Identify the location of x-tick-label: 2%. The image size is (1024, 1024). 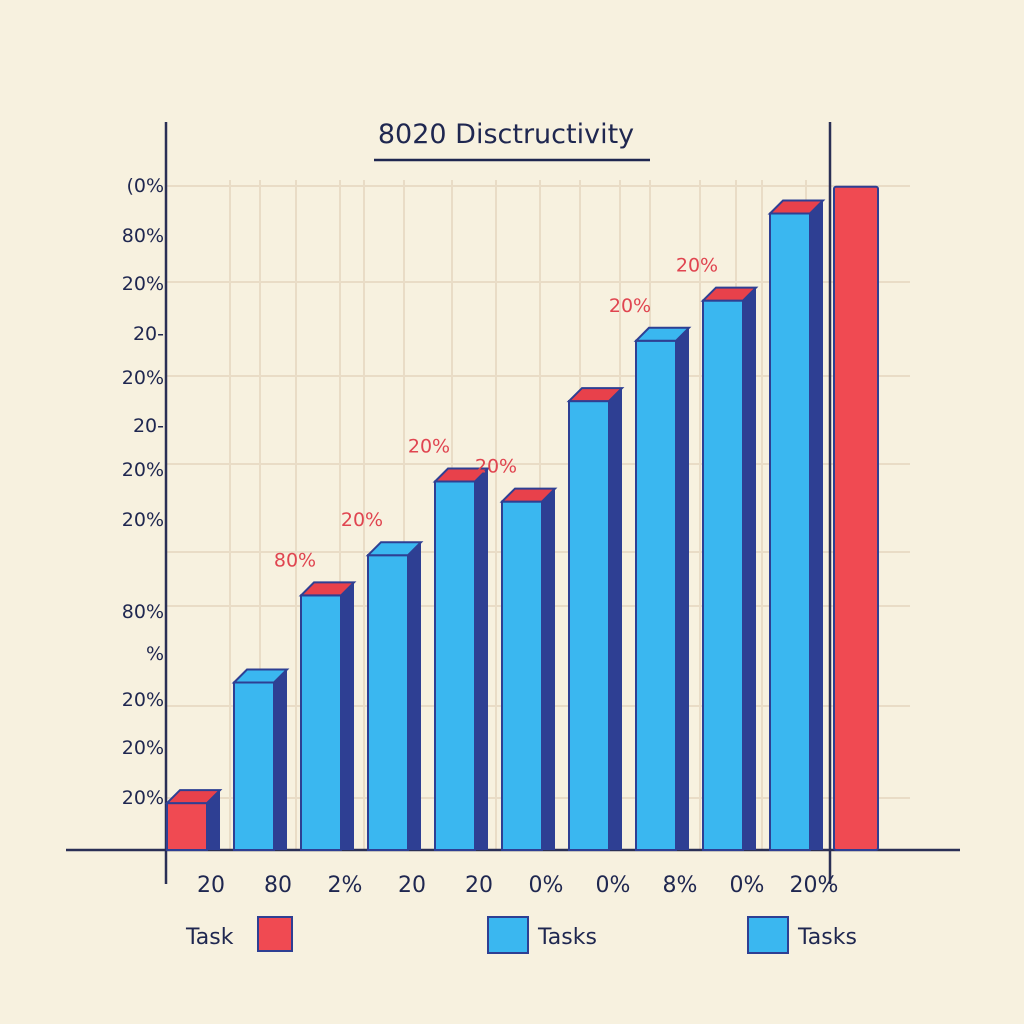
(345, 885).